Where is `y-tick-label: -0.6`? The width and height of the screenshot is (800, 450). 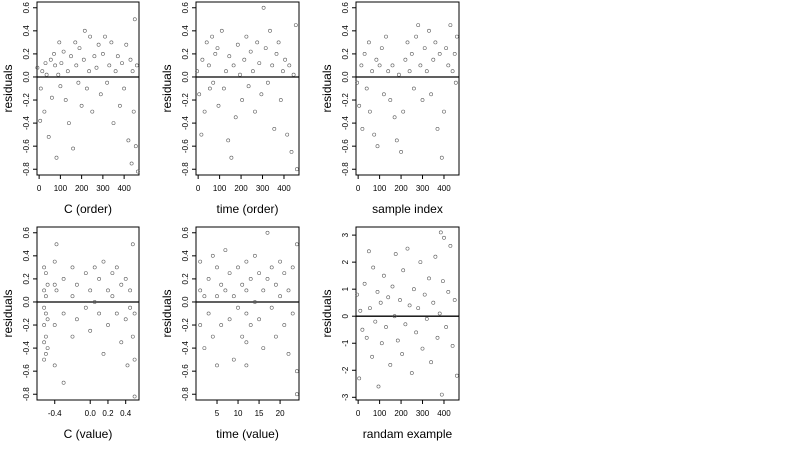 y-tick-label: -0.6 is located at coordinates (345, 146).